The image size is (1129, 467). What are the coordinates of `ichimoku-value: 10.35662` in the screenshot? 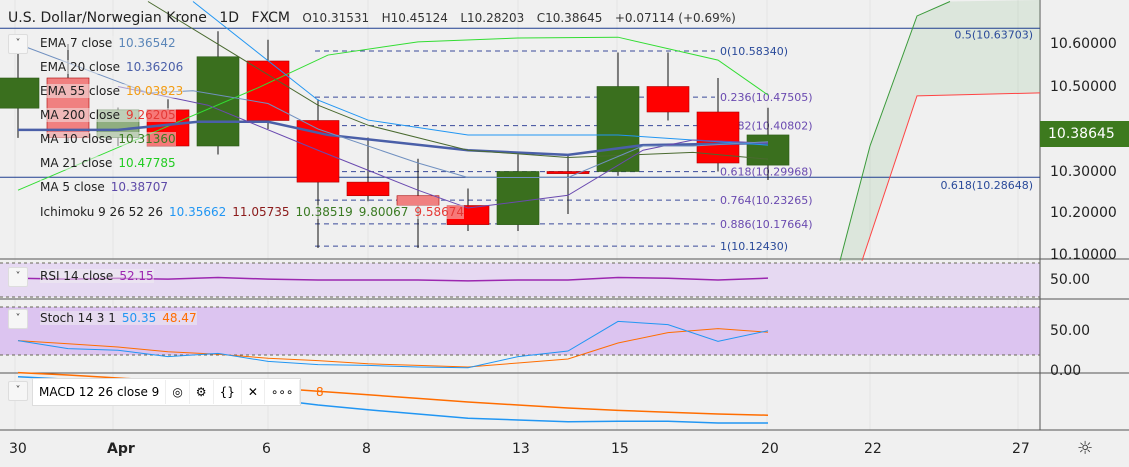 It's located at (198, 212).